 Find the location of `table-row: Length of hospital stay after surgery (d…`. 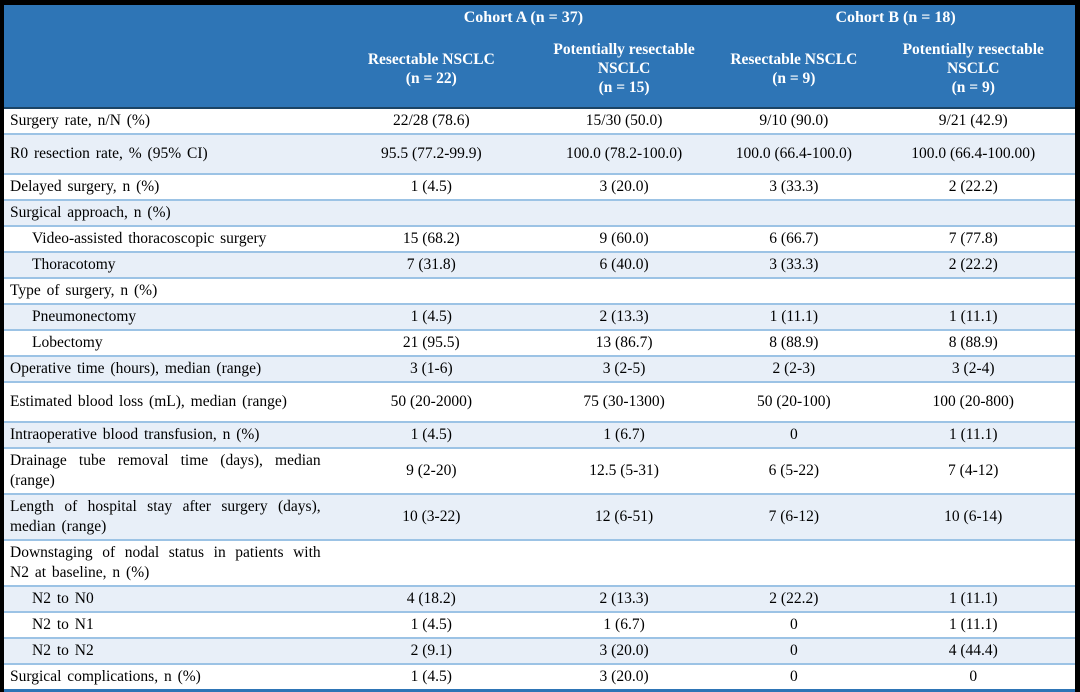

table-row: Length of hospital stay after surgery (d… is located at coordinates (539, 517).